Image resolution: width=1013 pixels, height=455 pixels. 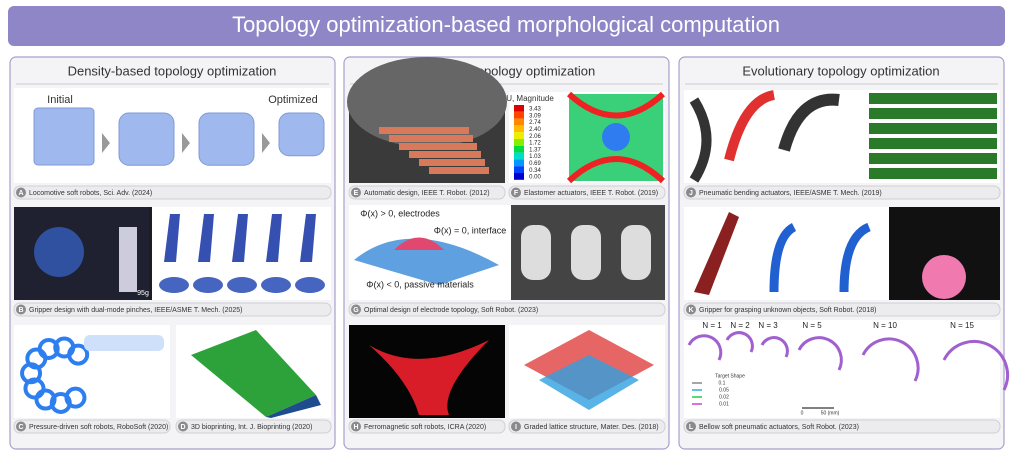 What do you see at coordinates (535, 116) in the screenshot?
I see `image-label: 3.09` at bounding box center [535, 116].